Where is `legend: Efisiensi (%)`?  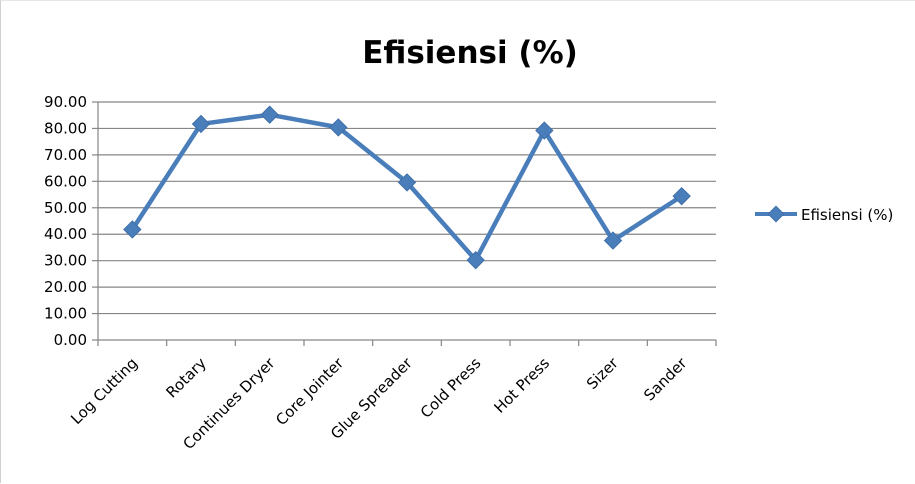
legend: Efisiensi (%) is located at coordinates (824, 214).